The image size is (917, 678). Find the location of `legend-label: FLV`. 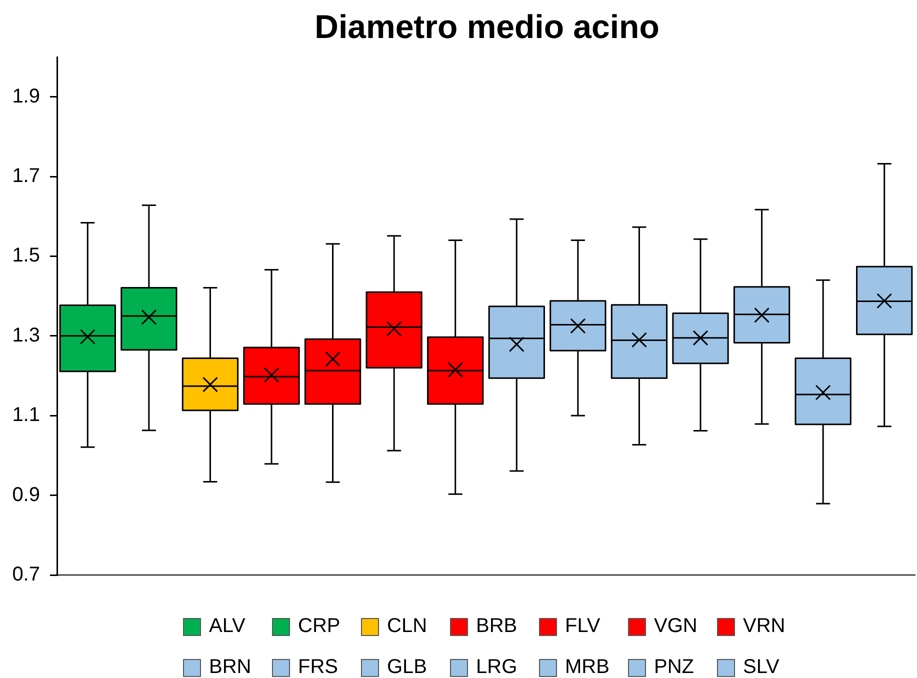

legend-label: FLV is located at coordinates (582, 626).